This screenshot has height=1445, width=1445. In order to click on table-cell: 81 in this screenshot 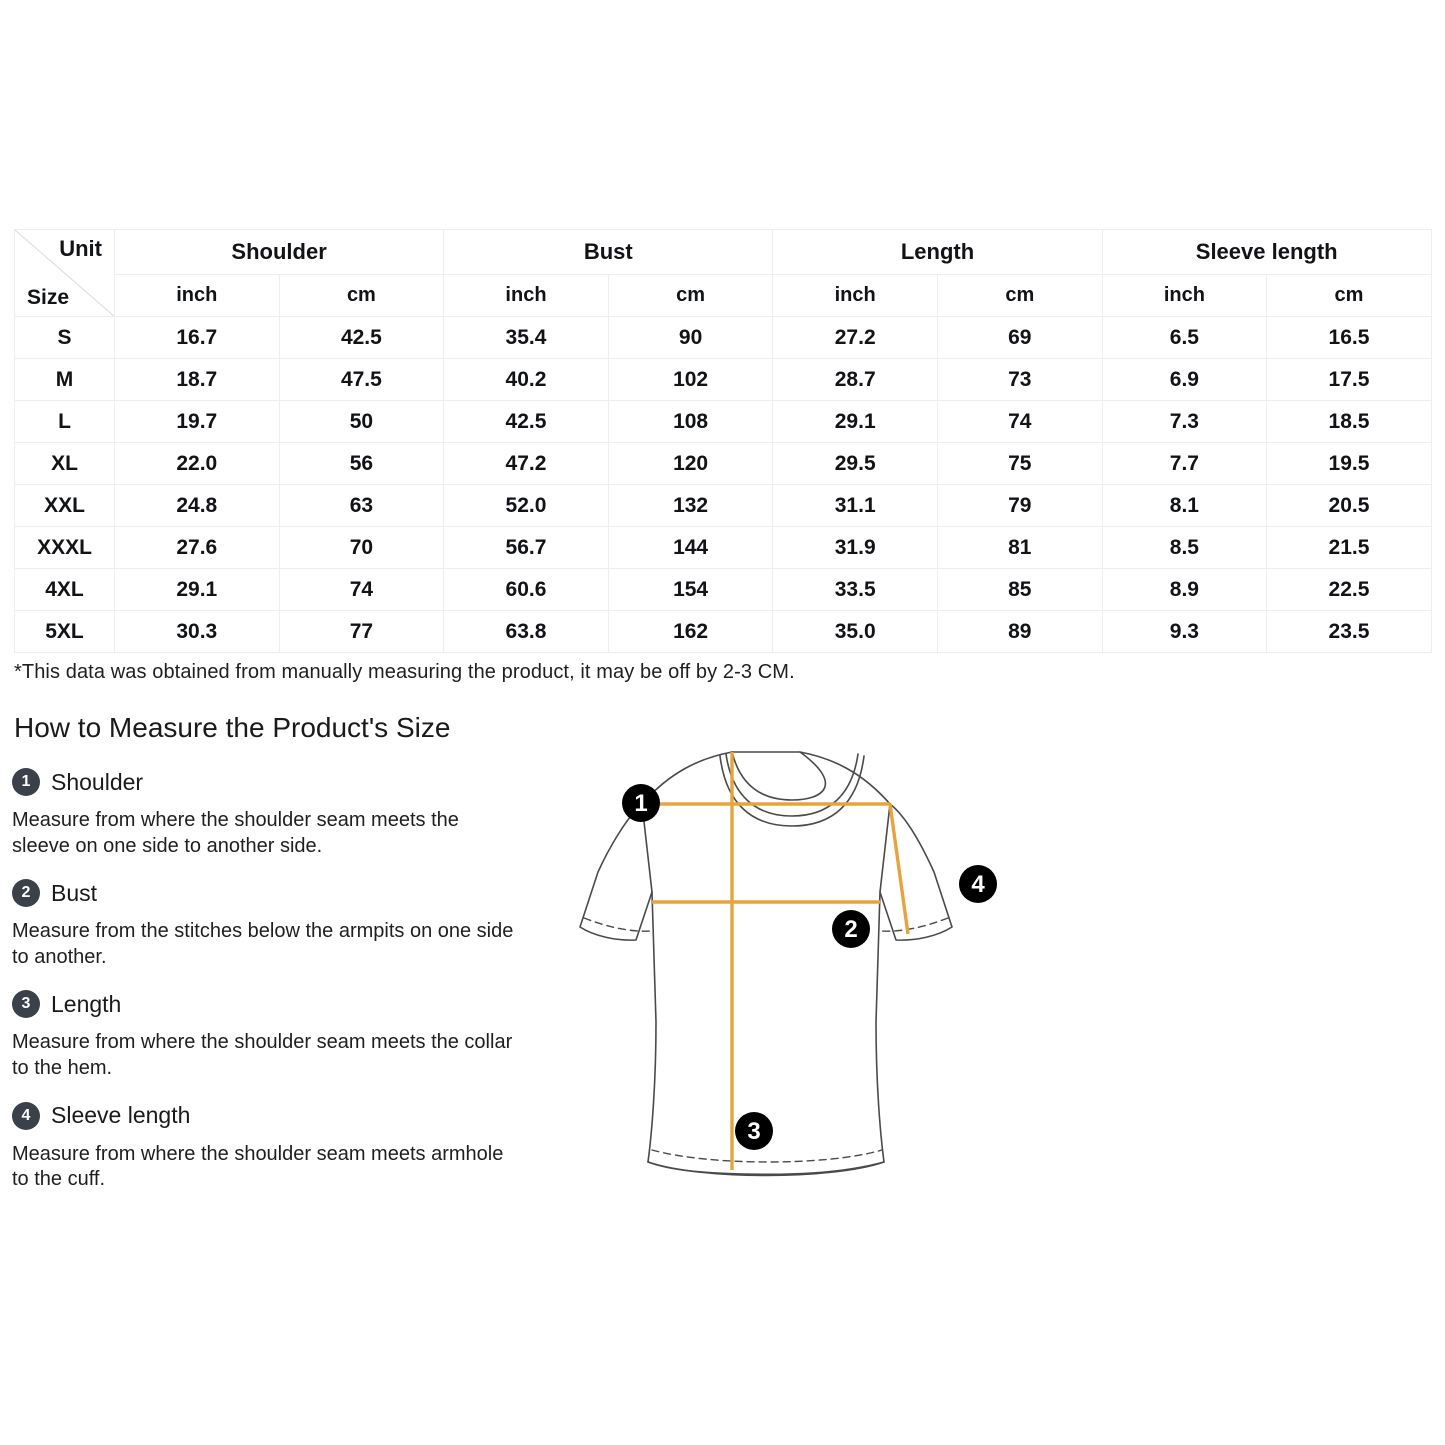, I will do `click(1019, 547)`.